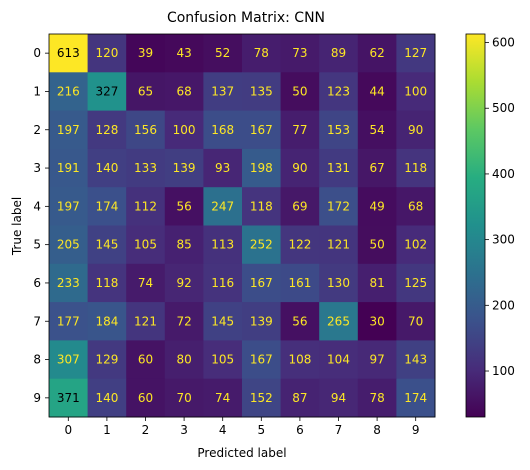 The image size is (530, 470). Describe the element at coordinates (37, 91) in the screenshot. I see `y-tick-label: 1` at that location.